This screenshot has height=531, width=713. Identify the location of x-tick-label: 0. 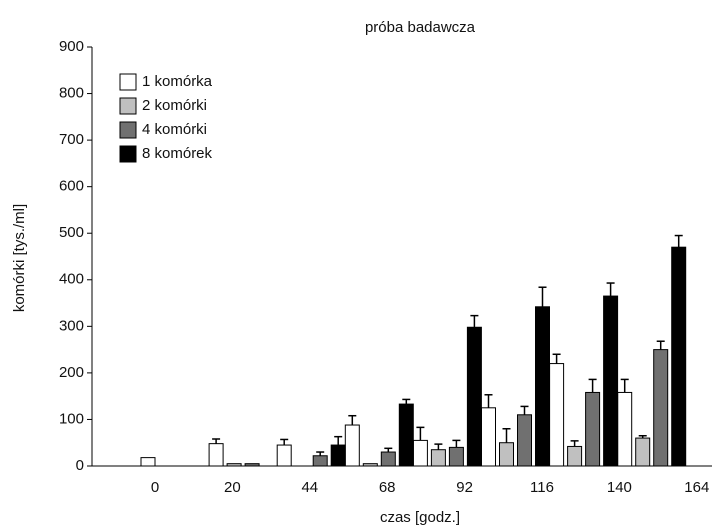
(155, 487).